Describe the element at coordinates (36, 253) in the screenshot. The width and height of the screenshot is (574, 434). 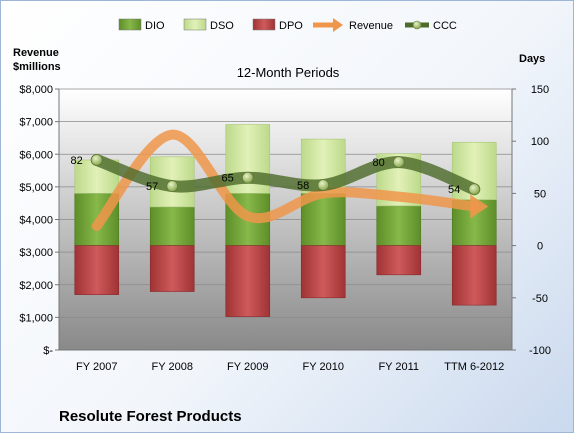
I see `left-tick-label: $3,000` at that location.